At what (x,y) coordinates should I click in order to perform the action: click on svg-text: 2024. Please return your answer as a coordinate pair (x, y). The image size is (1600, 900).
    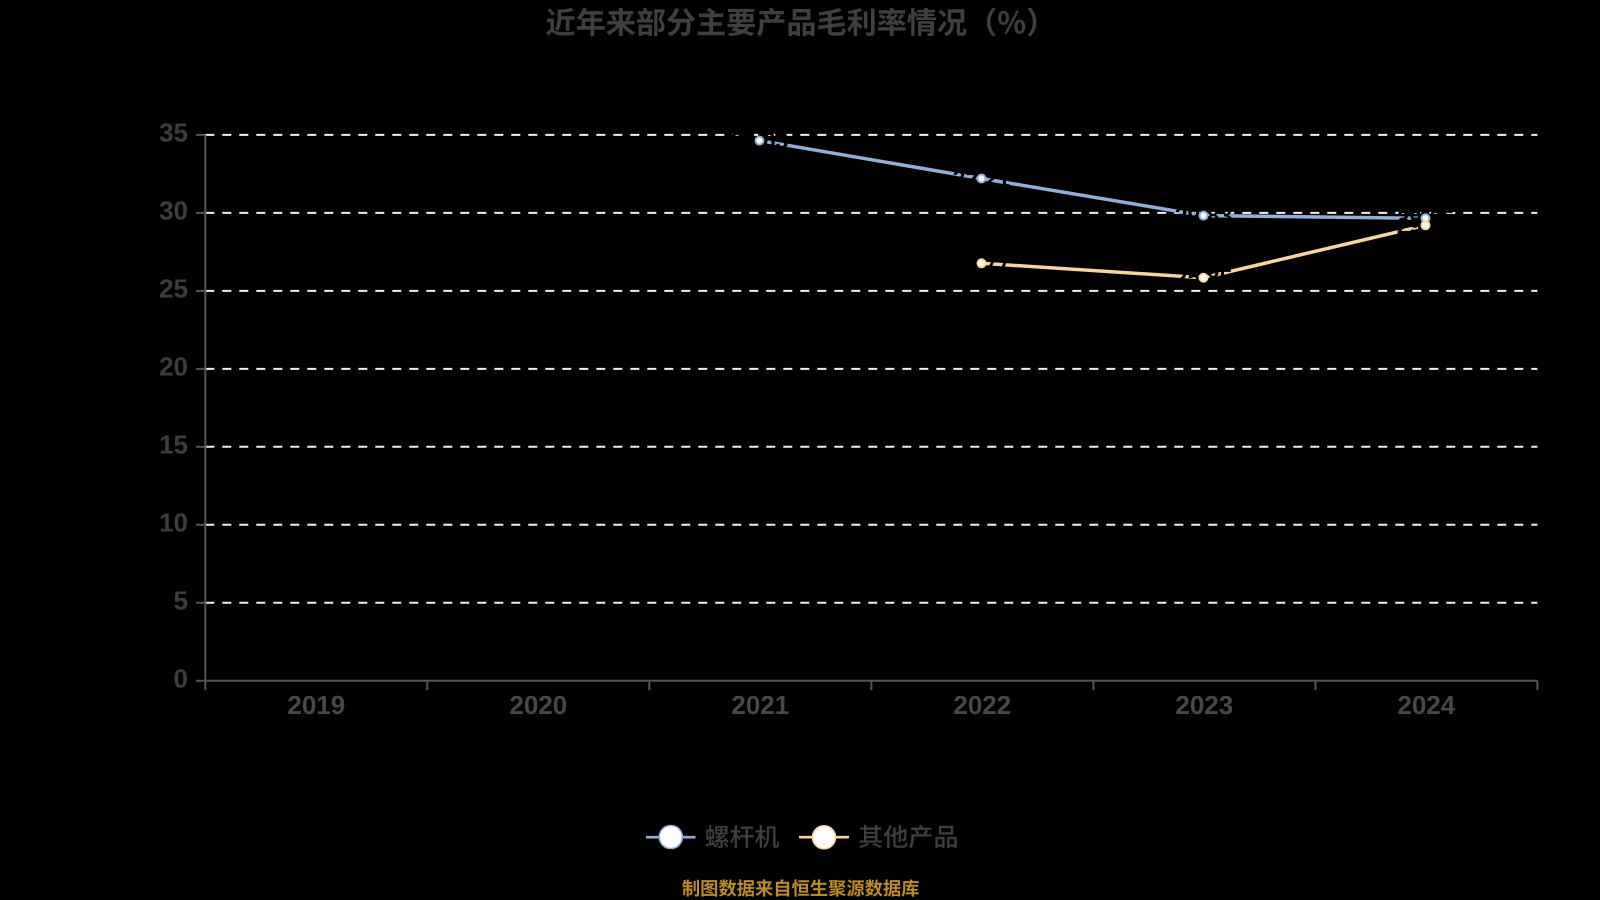
    Looking at the image, I should click on (1426, 705).